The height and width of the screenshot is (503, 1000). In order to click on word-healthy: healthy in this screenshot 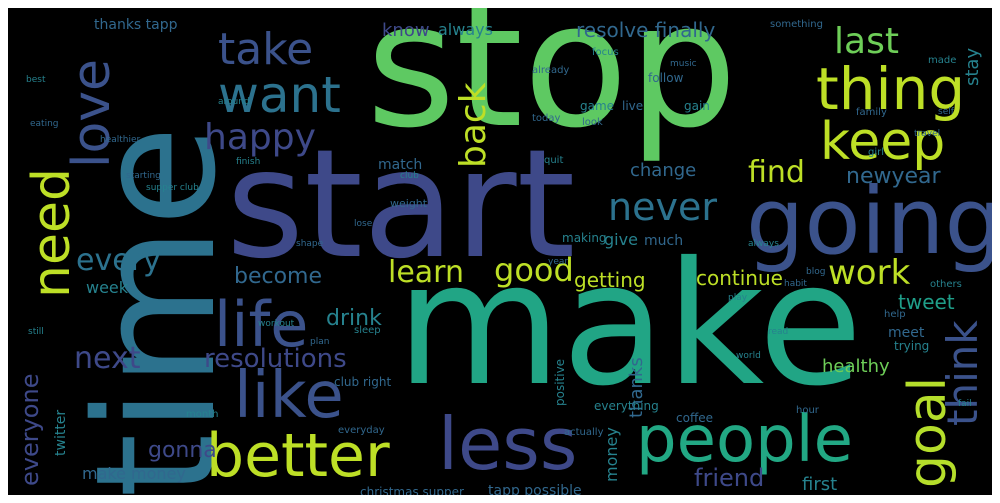, I will do `click(856, 366)`.